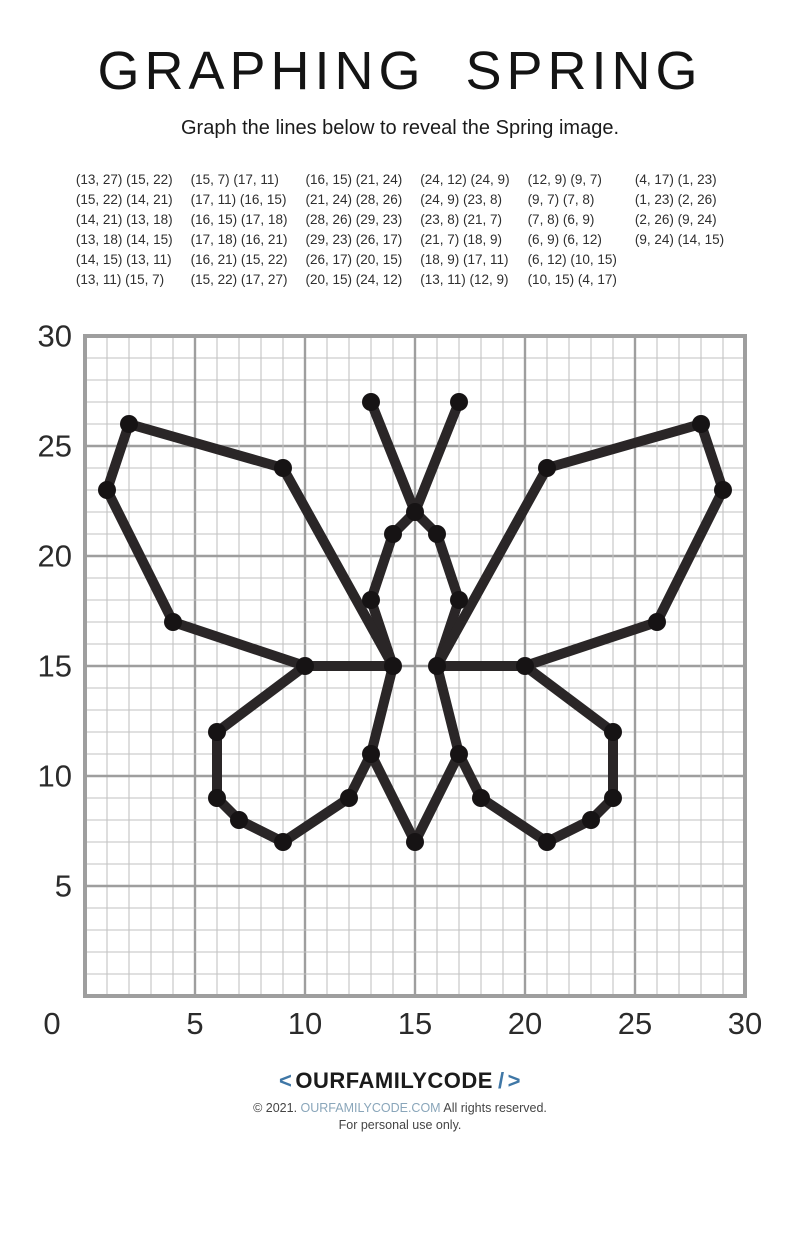 This screenshot has width=800, height=1240. I want to click on y-axis-tick-label: 15, so click(54, 666).